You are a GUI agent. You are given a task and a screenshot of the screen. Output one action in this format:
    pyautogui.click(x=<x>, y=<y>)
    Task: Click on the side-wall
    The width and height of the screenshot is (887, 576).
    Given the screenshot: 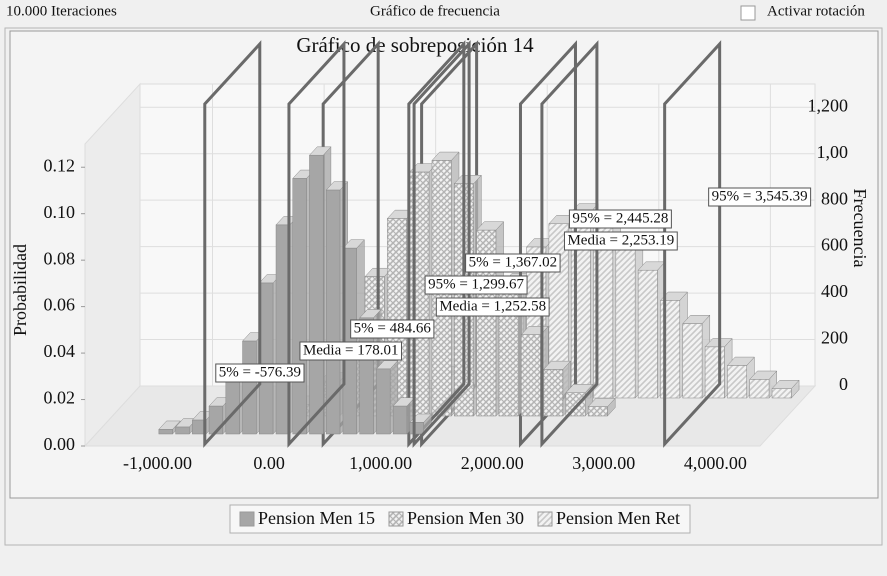 What is the action you would take?
    pyautogui.click(x=112, y=265)
    